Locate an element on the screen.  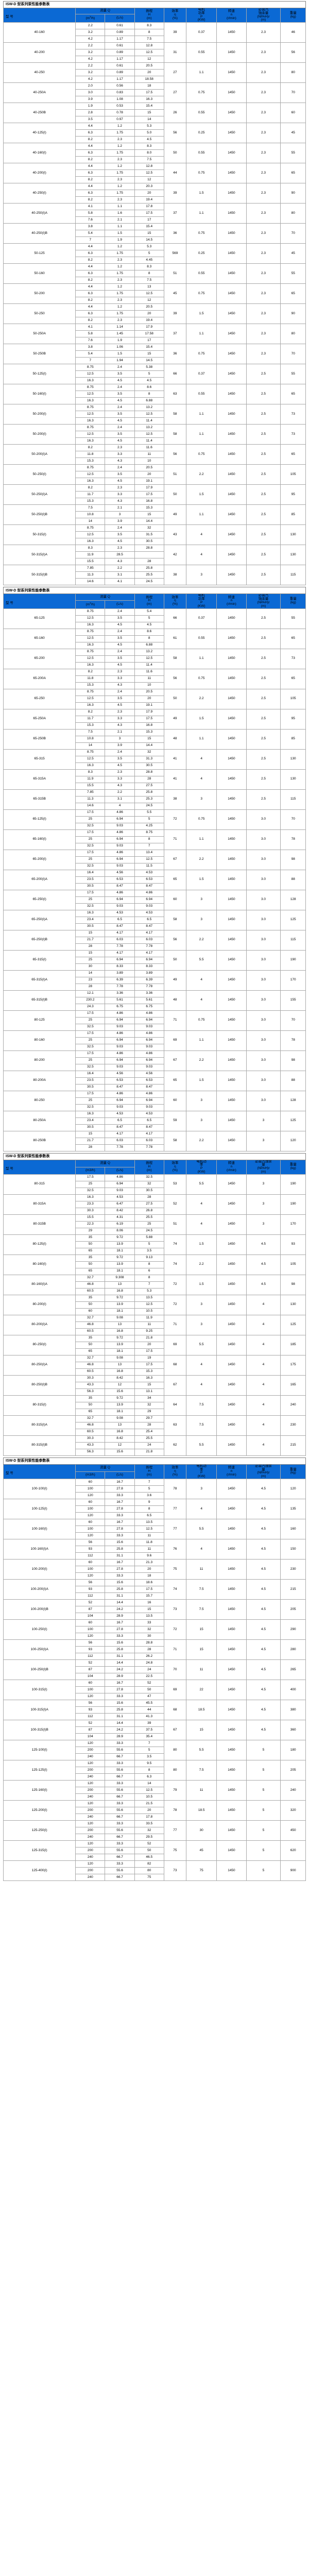
table-row: 8.2 2.3 12 is located at coordinates (155, 300).